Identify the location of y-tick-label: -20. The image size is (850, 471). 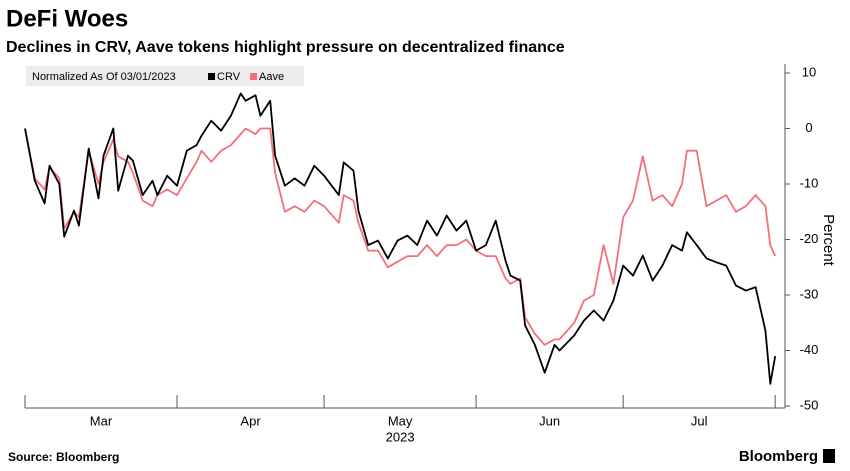
(809, 238).